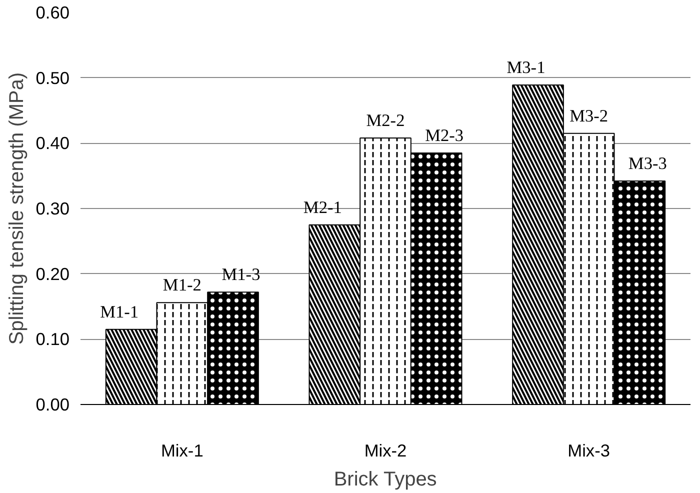 This screenshot has height=493, width=700. What do you see at coordinates (647, 164) in the screenshot?
I see `data-label: M3-3` at bounding box center [647, 164].